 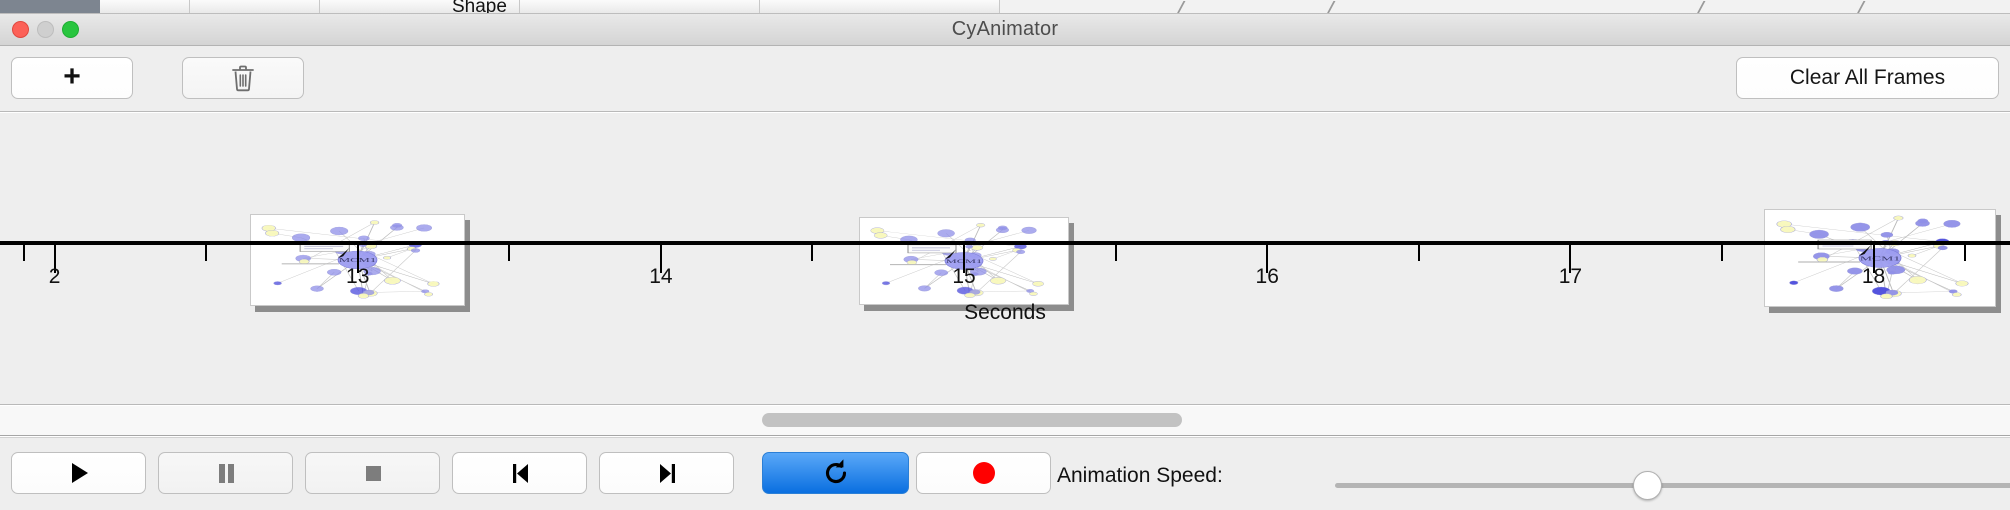 I want to click on traffic-lights, so click(x=45, y=29).